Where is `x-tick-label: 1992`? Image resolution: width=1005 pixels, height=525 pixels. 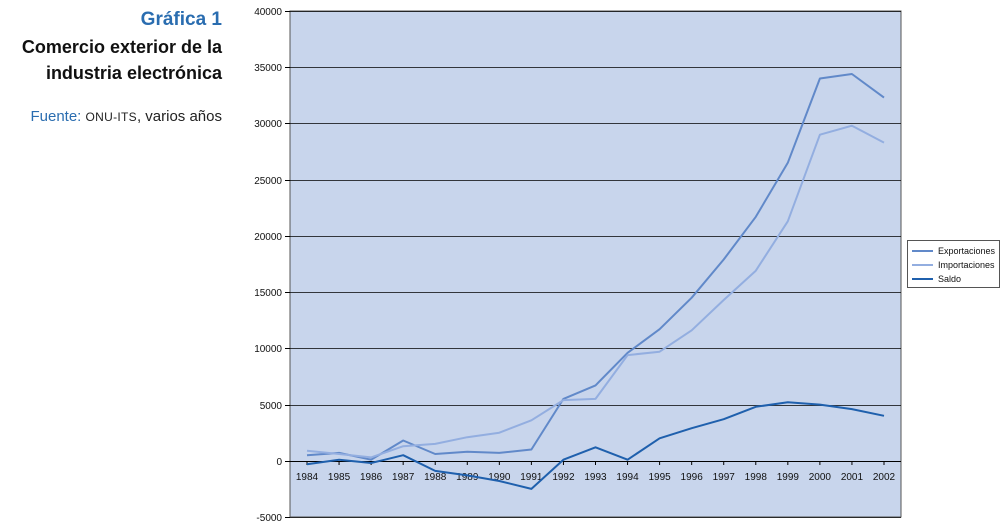
x-tick-label: 1992 is located at coordinates (563, 477).